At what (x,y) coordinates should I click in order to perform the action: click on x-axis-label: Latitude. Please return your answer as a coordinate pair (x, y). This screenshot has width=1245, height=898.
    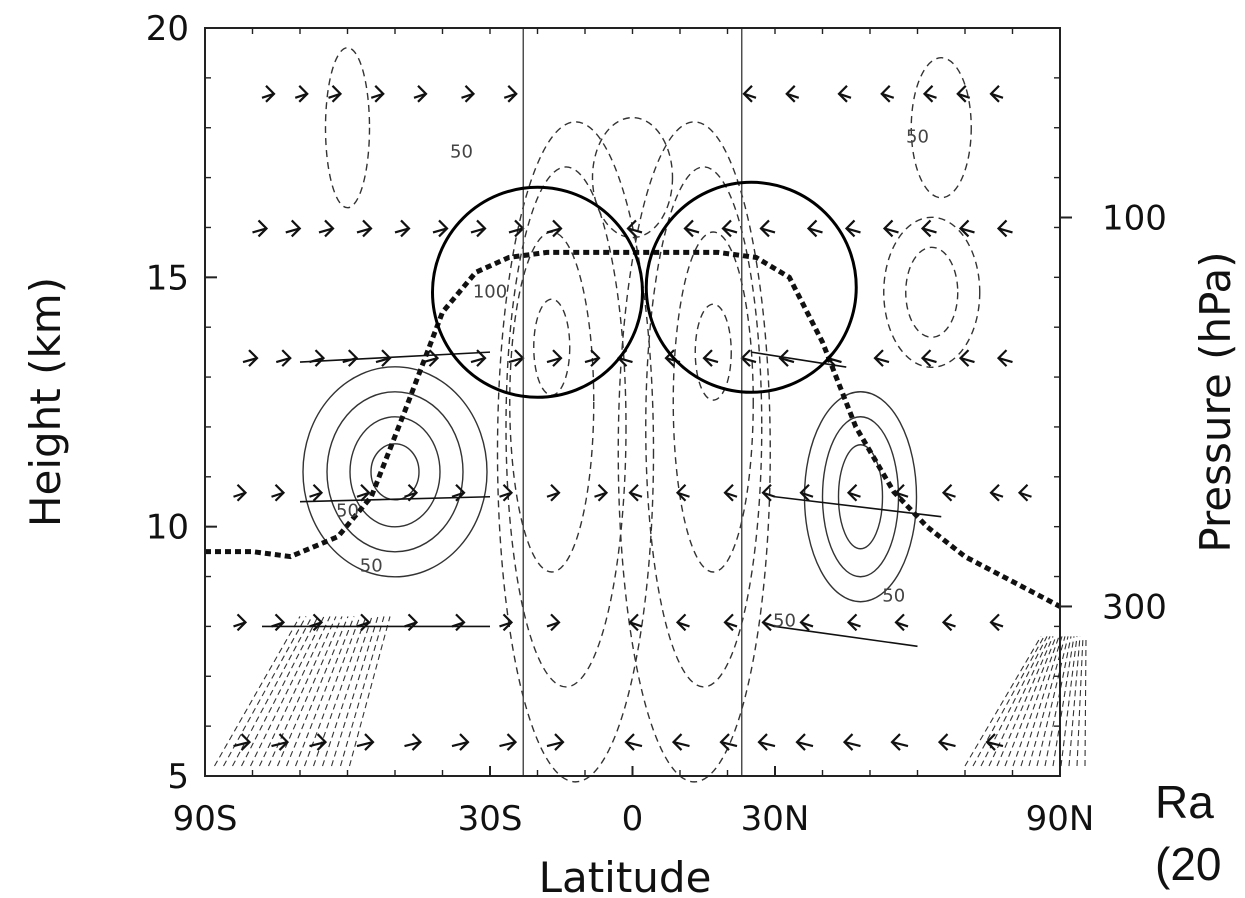
    Looking at the image, I should click on (625, 875).